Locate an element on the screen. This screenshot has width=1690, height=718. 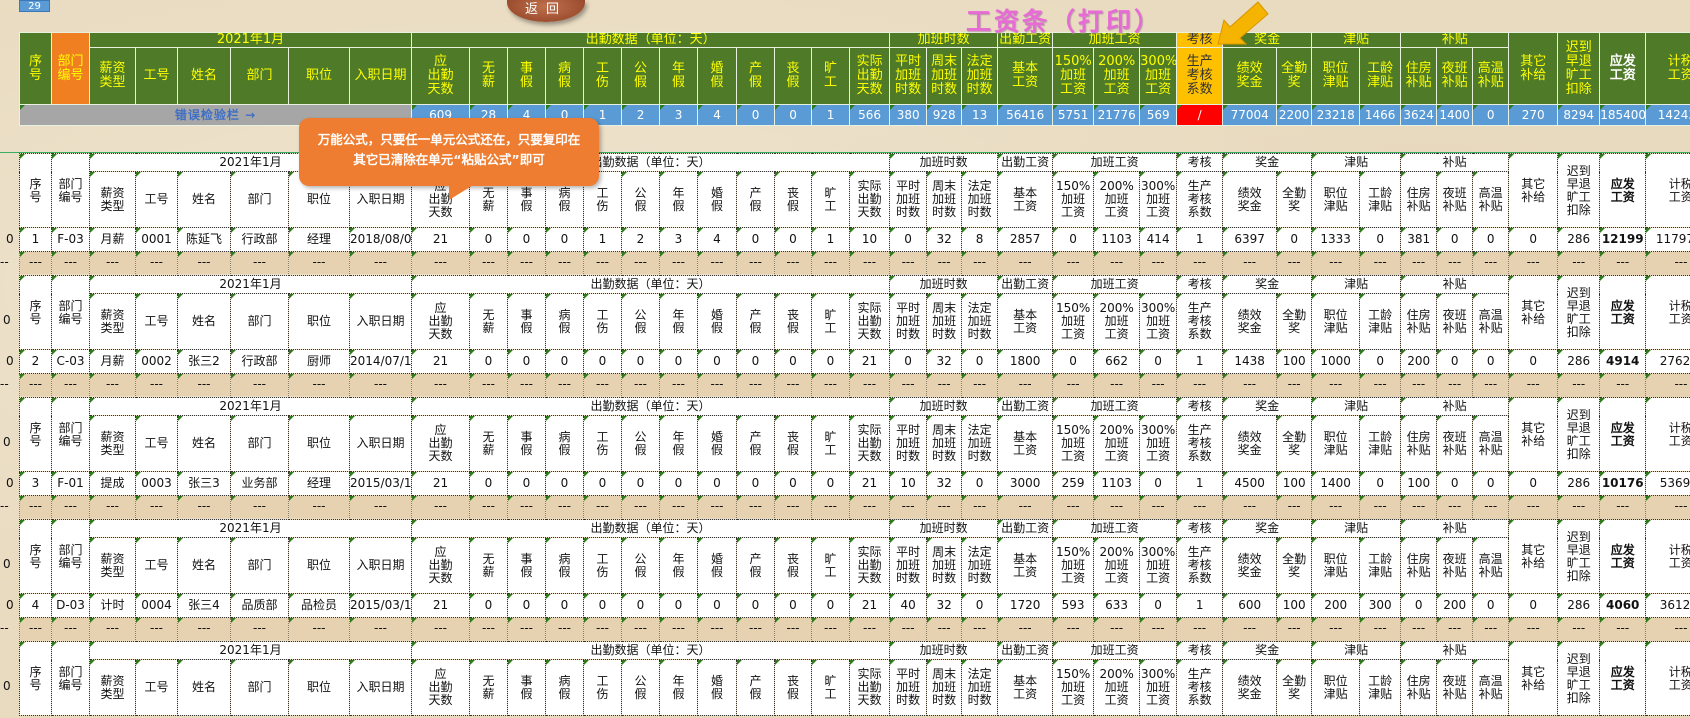
data-cell: 10176 is located at coordinates (1623, 483).